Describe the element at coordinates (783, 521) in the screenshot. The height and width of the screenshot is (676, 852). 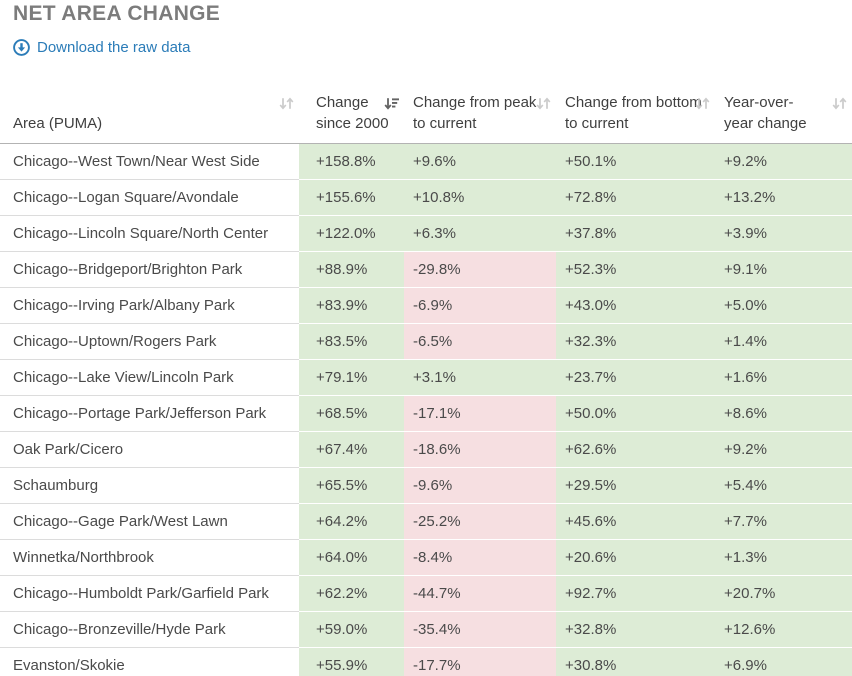
I see `value-cell: +7.7%` at that location.